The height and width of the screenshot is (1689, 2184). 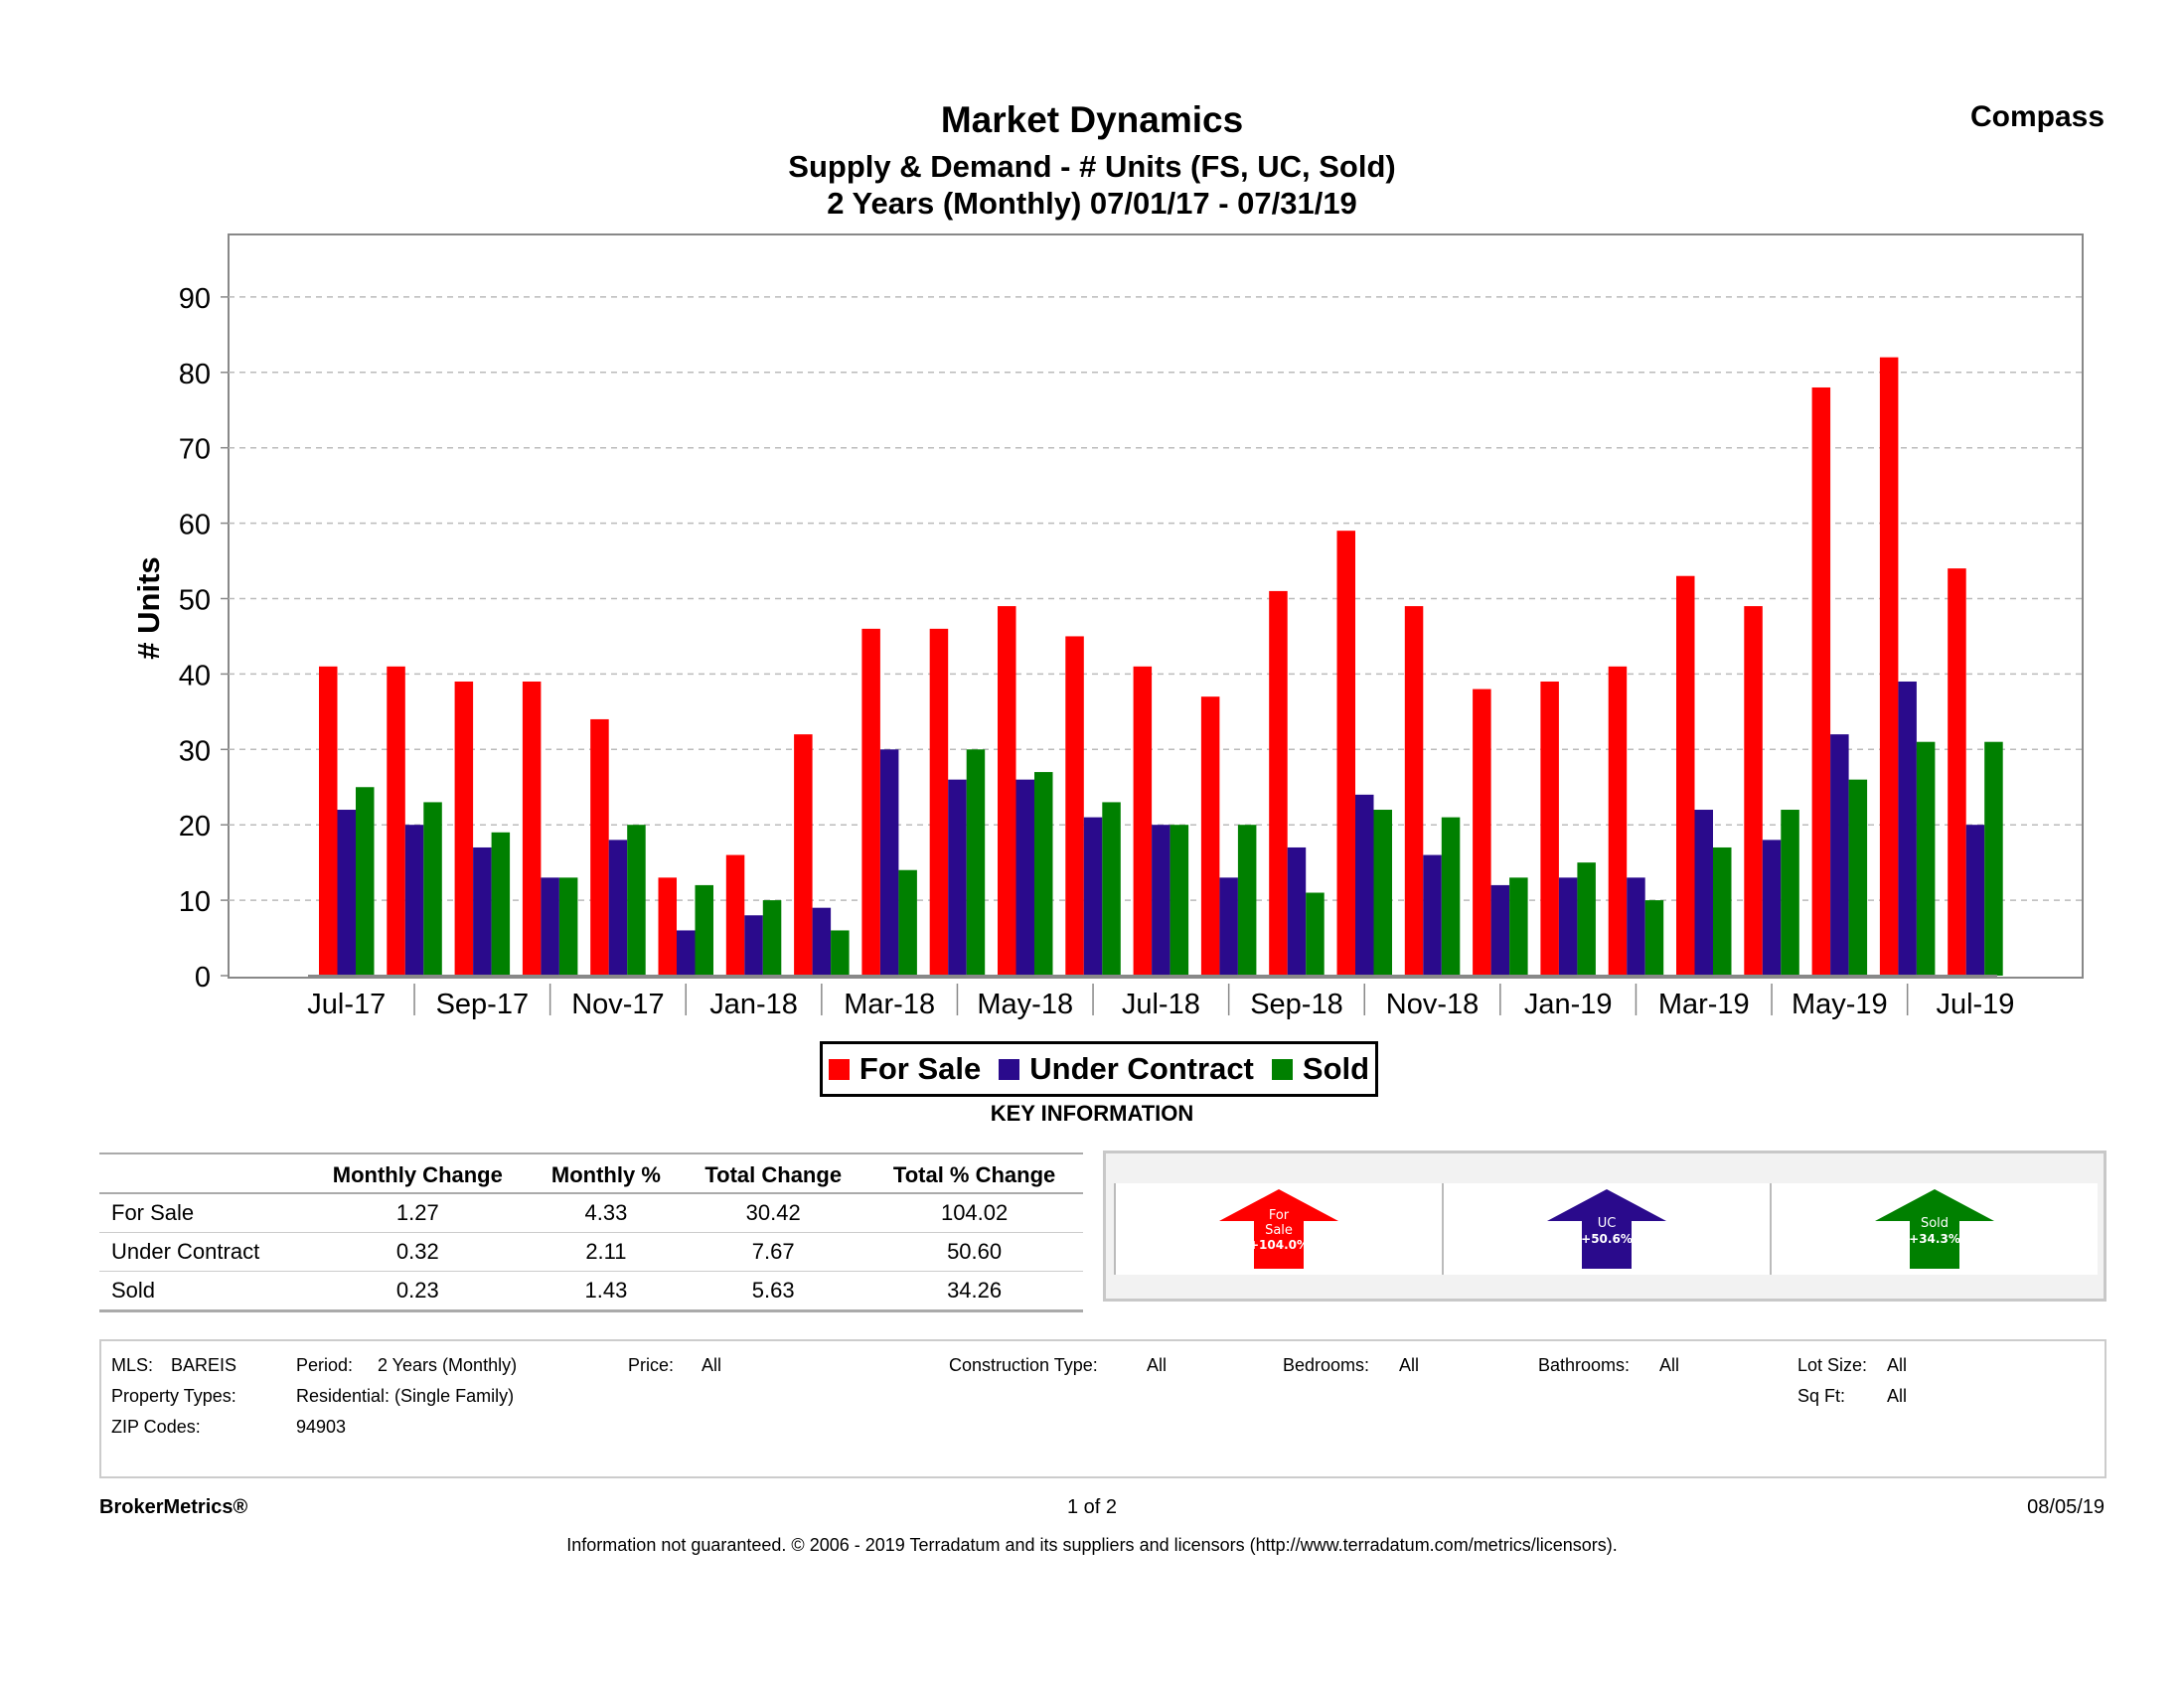 What do you see at coordinates (483, 1005) in the screenshot?
I see `x-tick-label: Sep-17` at bounding box center [483, 1005].